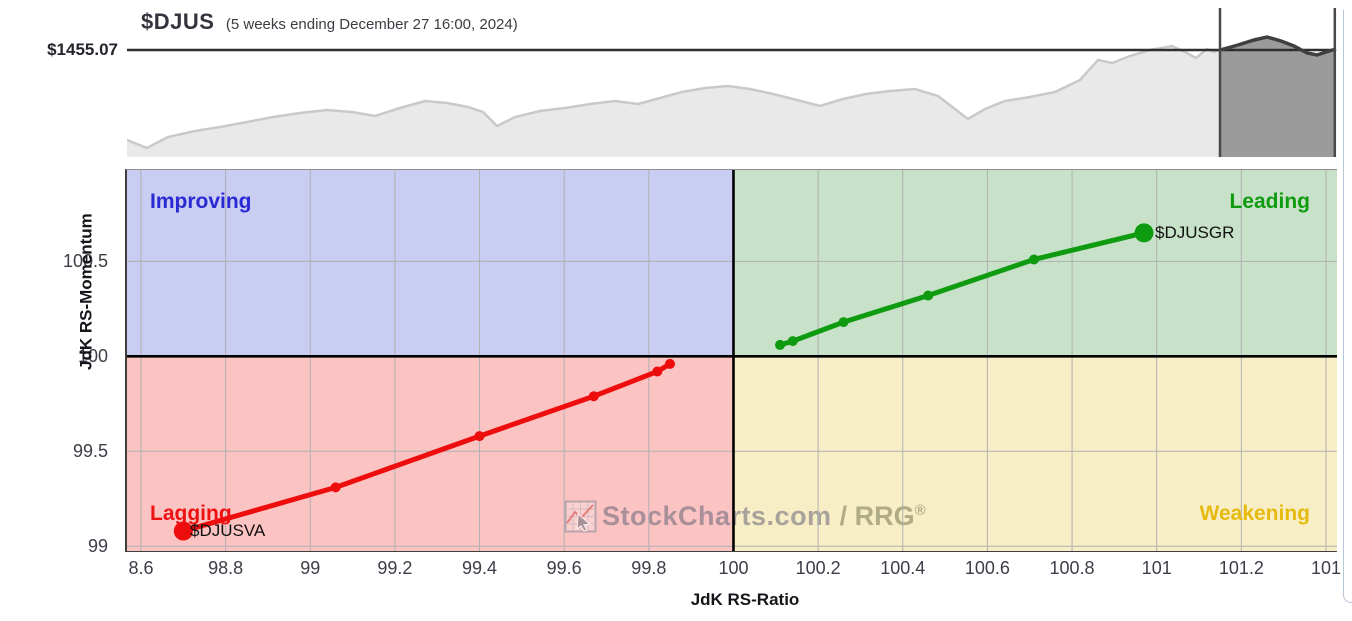 The image size is (1352, 621). I want to click on quadrant-label-lagging: Lagging, so click(191, 513).